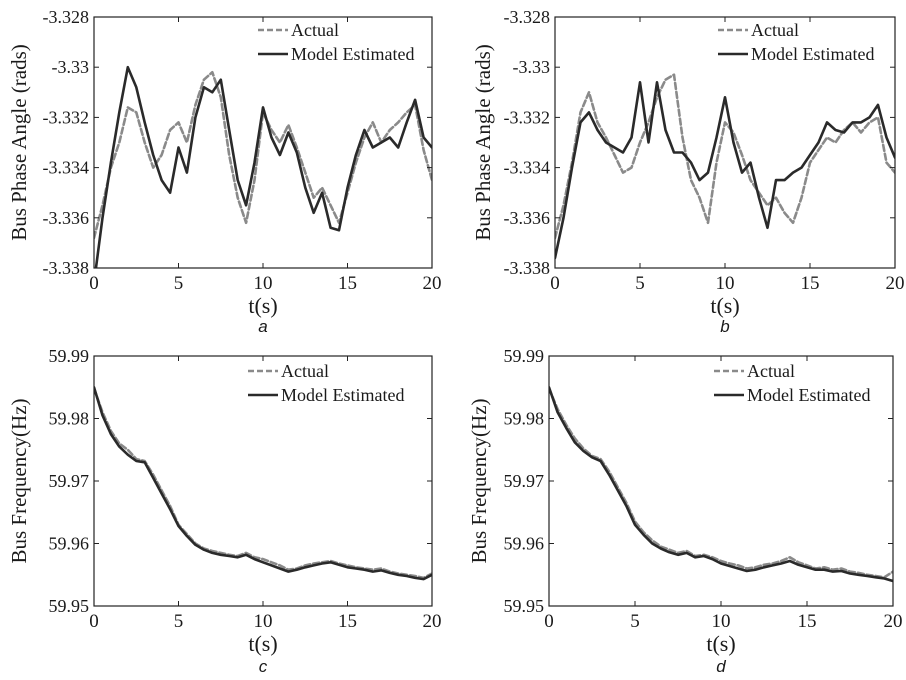 The image size is (906, 680). I want to click on panel-caption: c, so click(263, 666).